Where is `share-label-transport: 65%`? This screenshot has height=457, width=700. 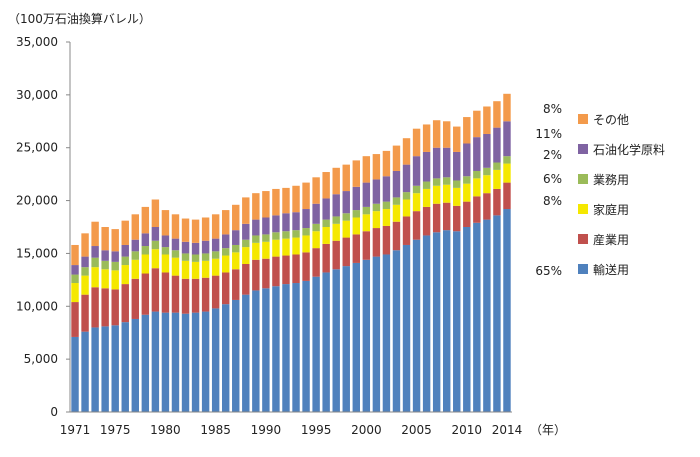 share-label-transport: 65% is located at coordinates (548, 271).